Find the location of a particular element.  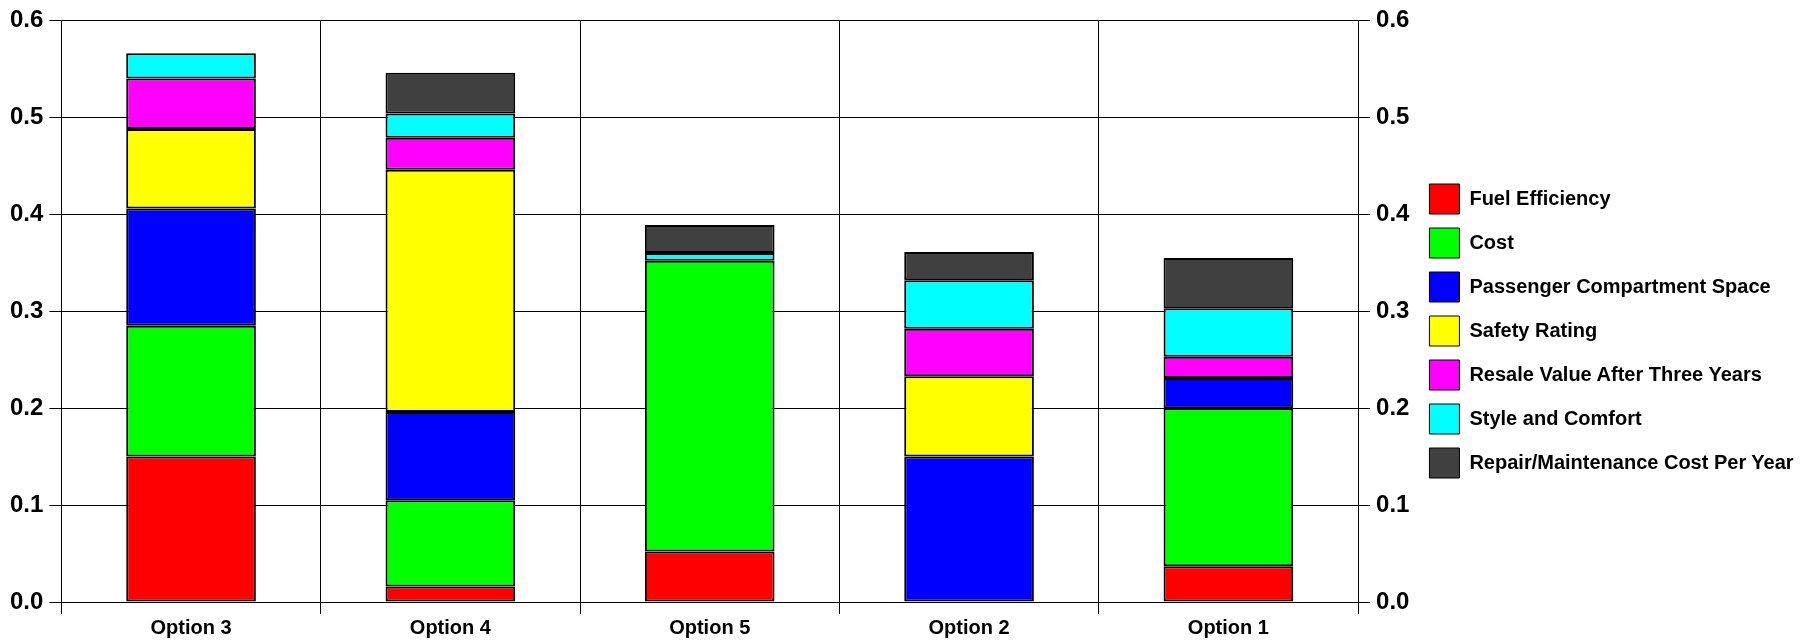

x-tick-label: Option 2 is located at coordinates (969, 626).